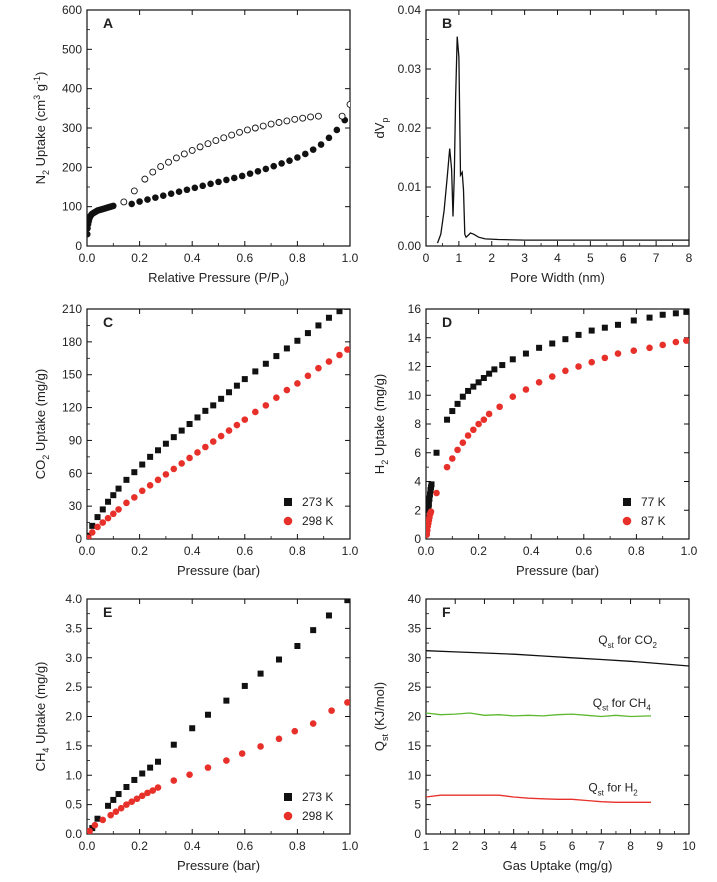  I want to click on legend-label: 77 K, so click(653, 502).